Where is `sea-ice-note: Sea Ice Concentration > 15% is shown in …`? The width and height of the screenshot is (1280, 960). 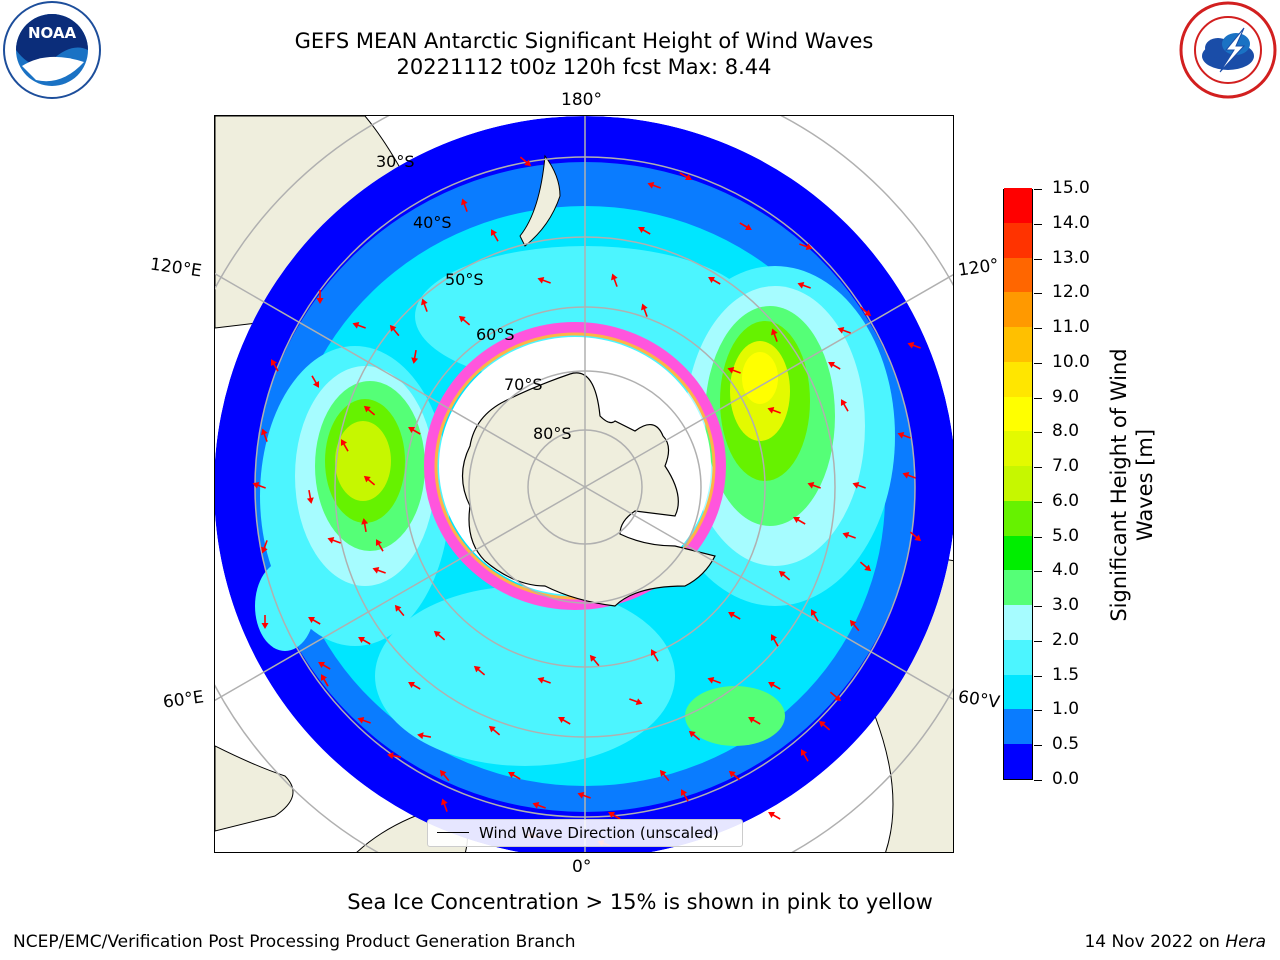
sea-ice-note: Sea Ice Concentration > 15% is shown in … is located at coordinates (640, 902).